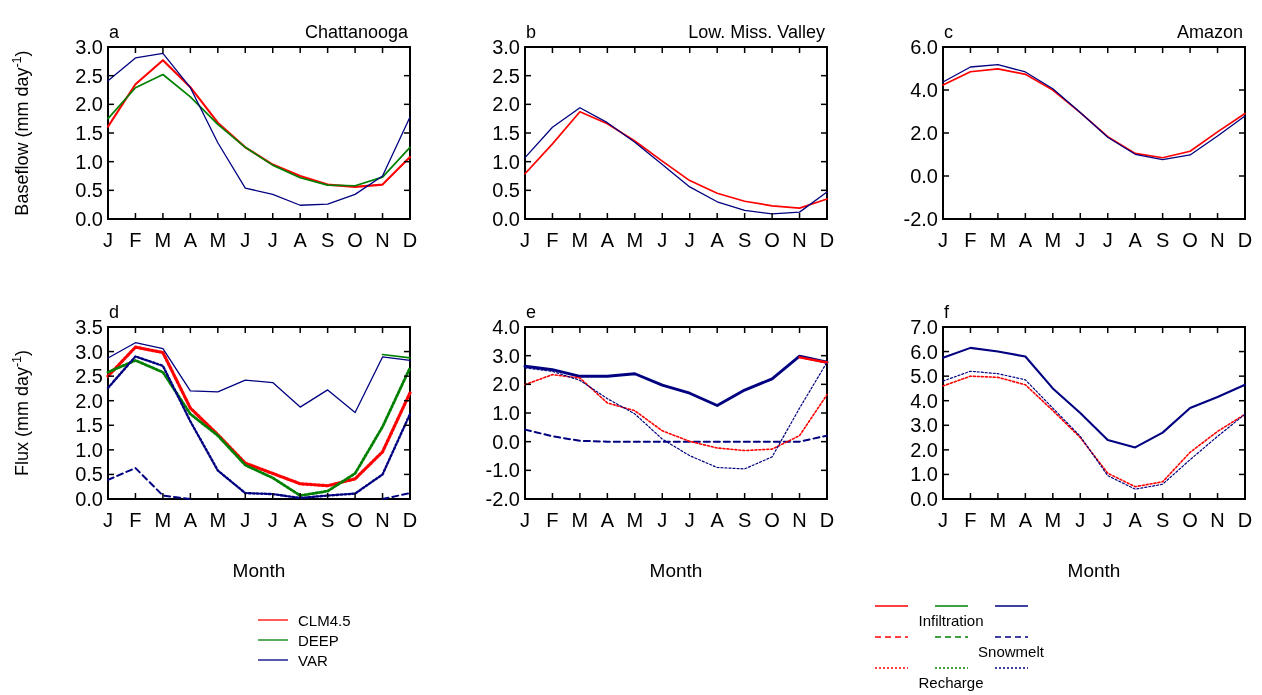 The width and height of the screenshot is (1262, 695). I want to click on legend-label: Snowmelt, so click(1011, 651).